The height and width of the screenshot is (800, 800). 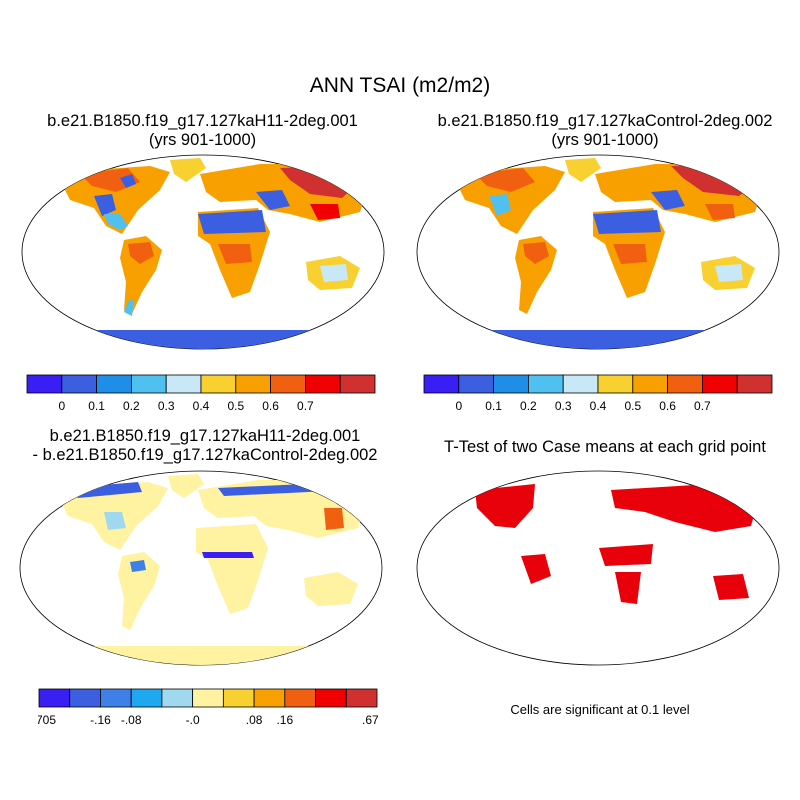 I want to click on us-east, so click(x=115, y=521).